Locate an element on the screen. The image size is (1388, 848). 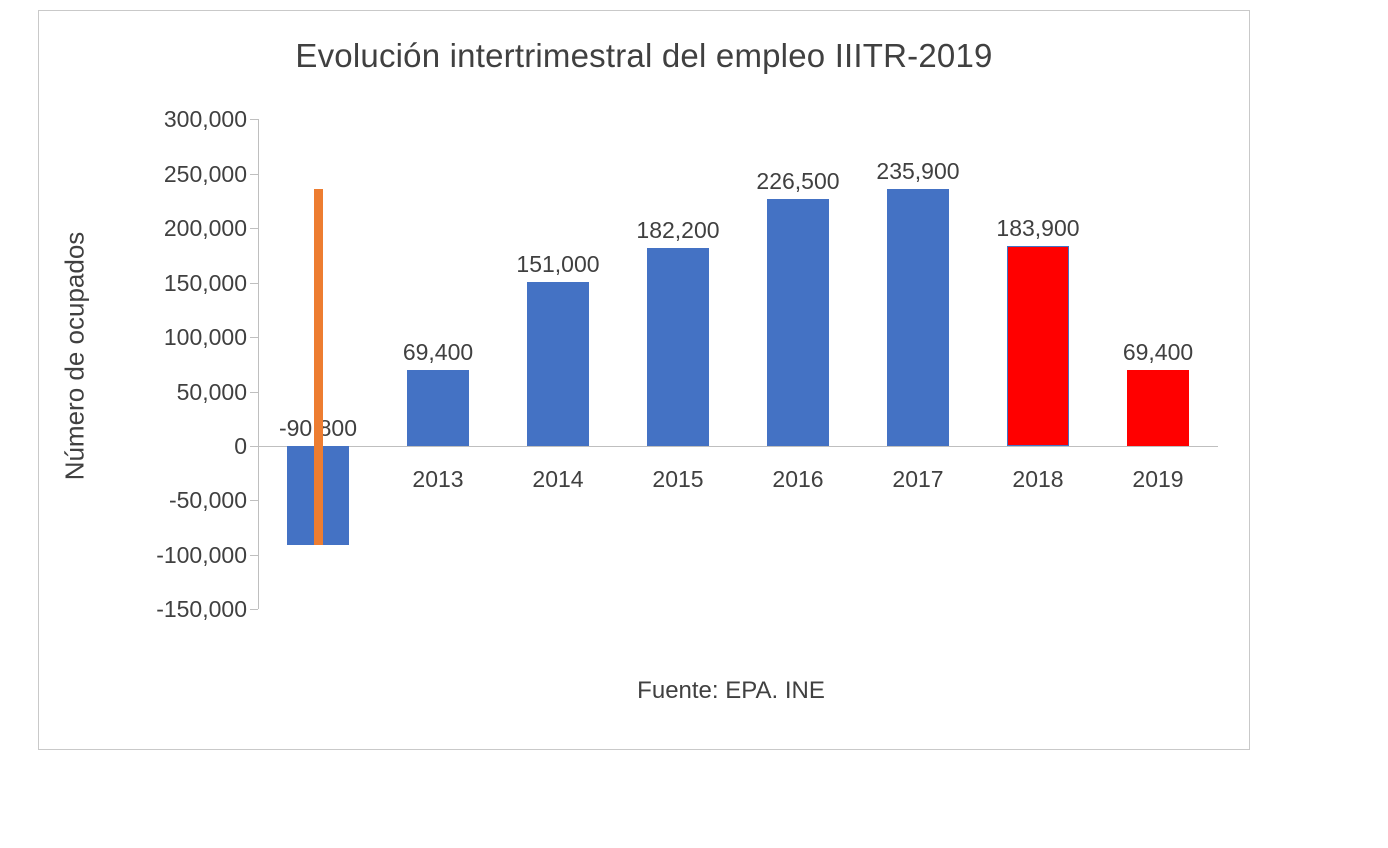
y-tick-label: -50,000 is located at coordinates (207, 500).